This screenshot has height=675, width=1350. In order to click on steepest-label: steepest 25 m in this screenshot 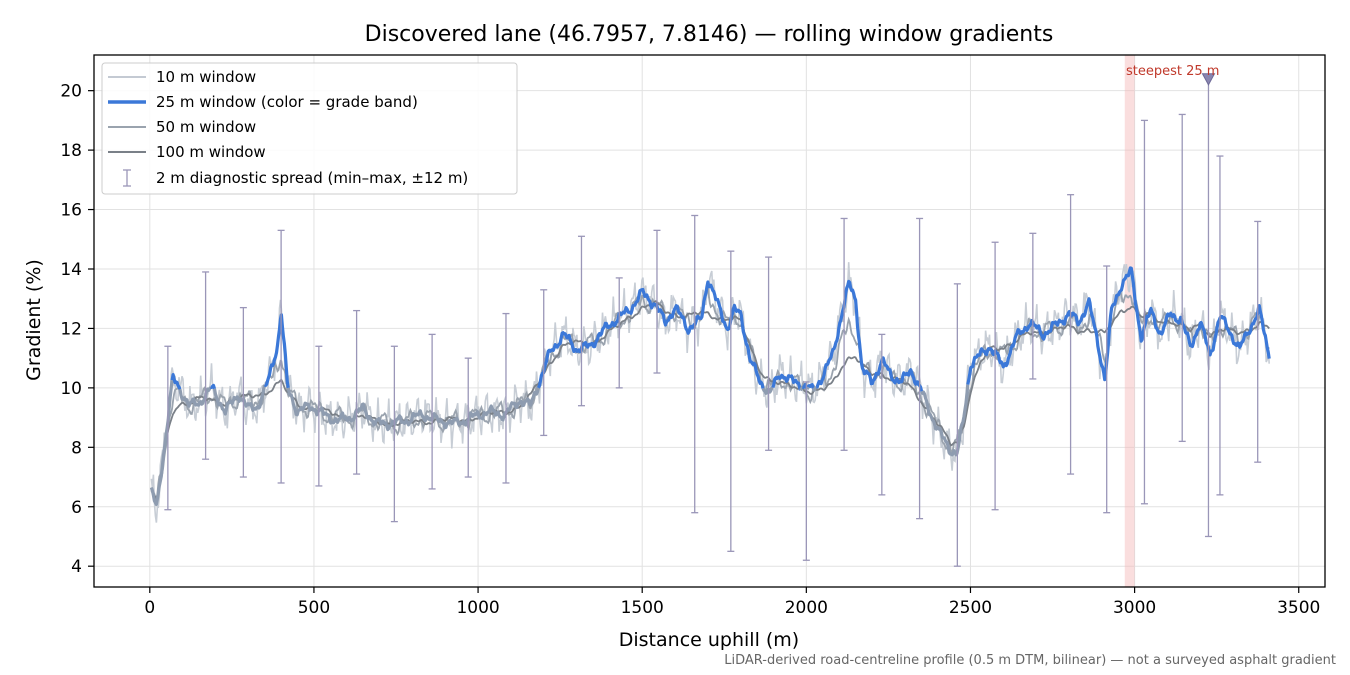, I will do `click(1172, 71)`.